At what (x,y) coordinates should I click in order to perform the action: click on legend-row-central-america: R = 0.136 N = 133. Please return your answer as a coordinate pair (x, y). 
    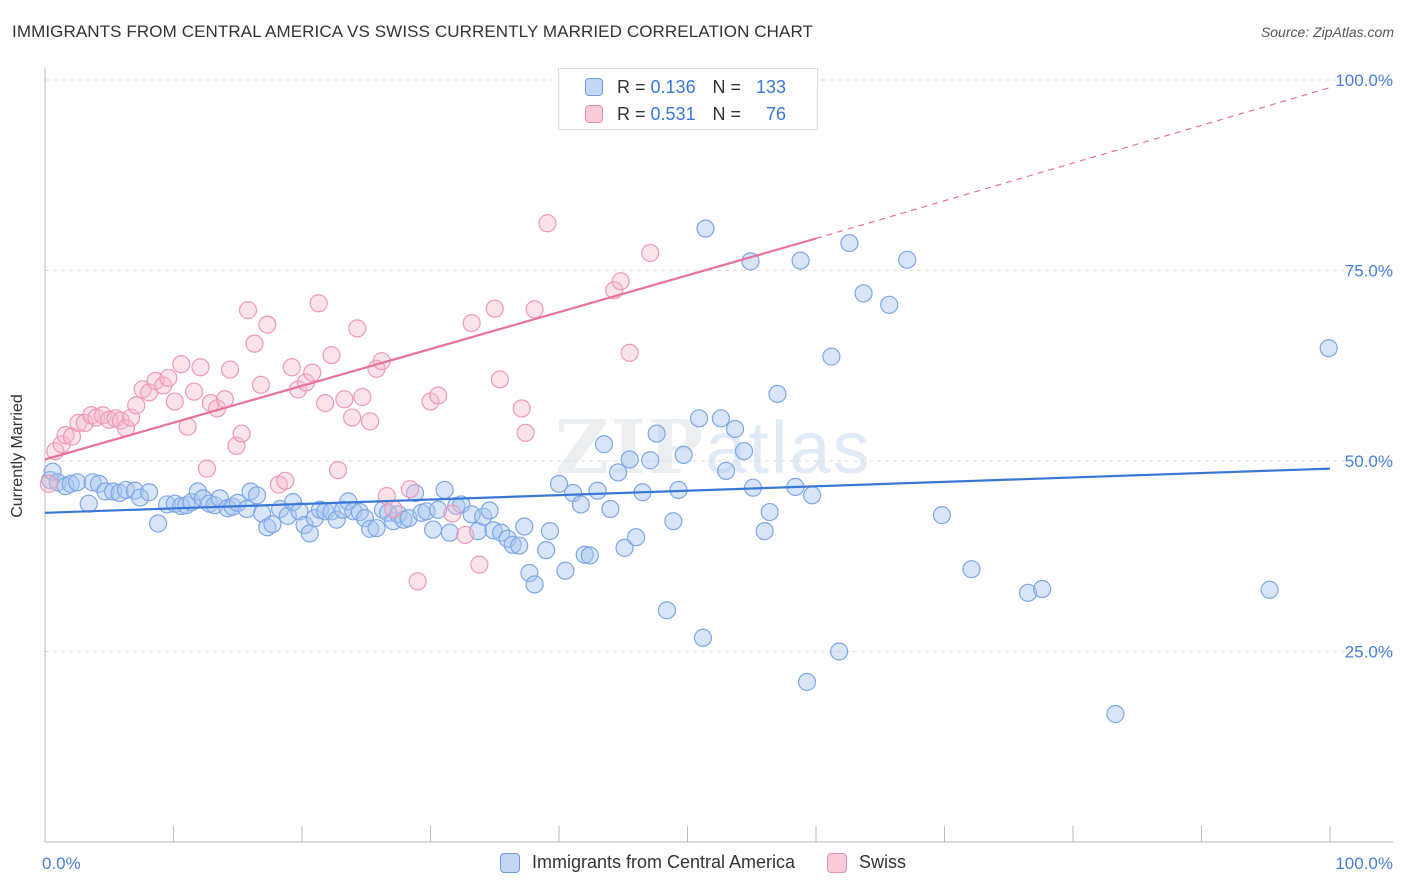
    Looking at the image, I should click on (672, 87).